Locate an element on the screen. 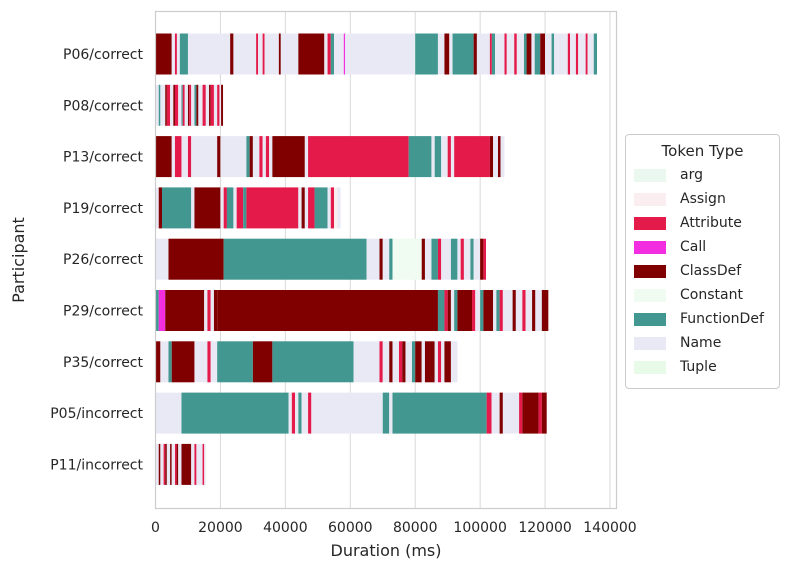 This screenshot has width=794, height=571. legend-item: Assign is located at coordinates (680, 199).